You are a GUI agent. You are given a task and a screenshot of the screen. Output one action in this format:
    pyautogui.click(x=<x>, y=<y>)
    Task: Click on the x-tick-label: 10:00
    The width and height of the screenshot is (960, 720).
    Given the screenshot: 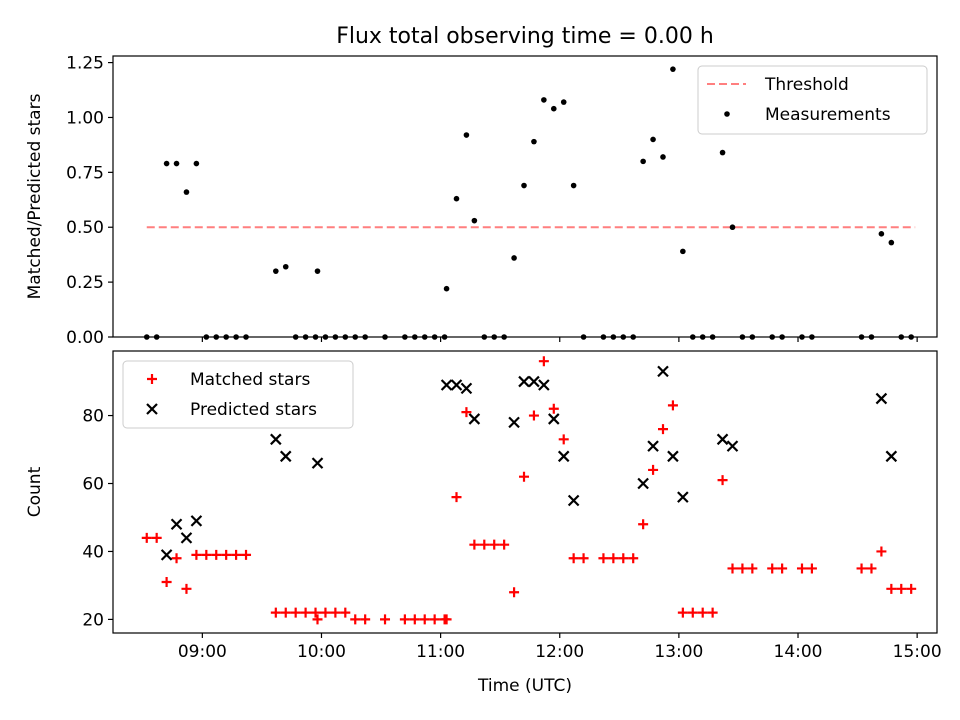 What is the action you would take?
    pyautogui.click(x=321, y=652)
    